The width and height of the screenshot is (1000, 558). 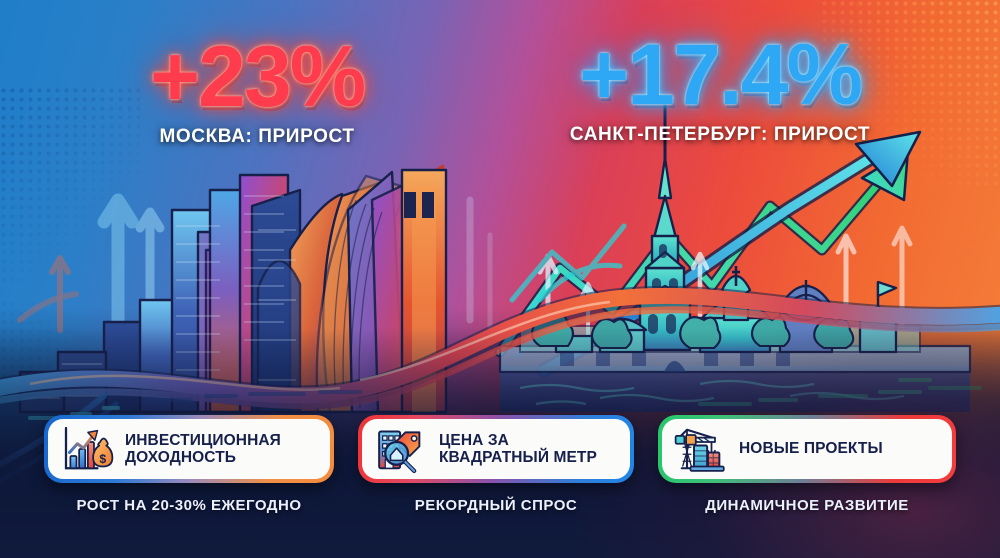 I want to click on halftone-dots-top-right, so click(x=910, y=95).